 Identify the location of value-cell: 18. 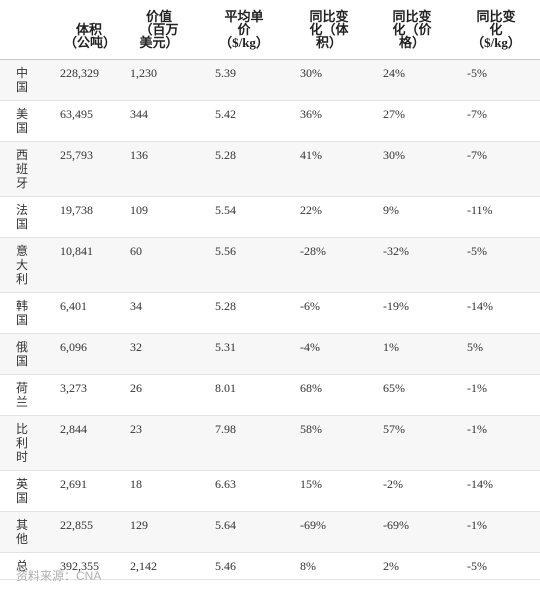
(170, 491).